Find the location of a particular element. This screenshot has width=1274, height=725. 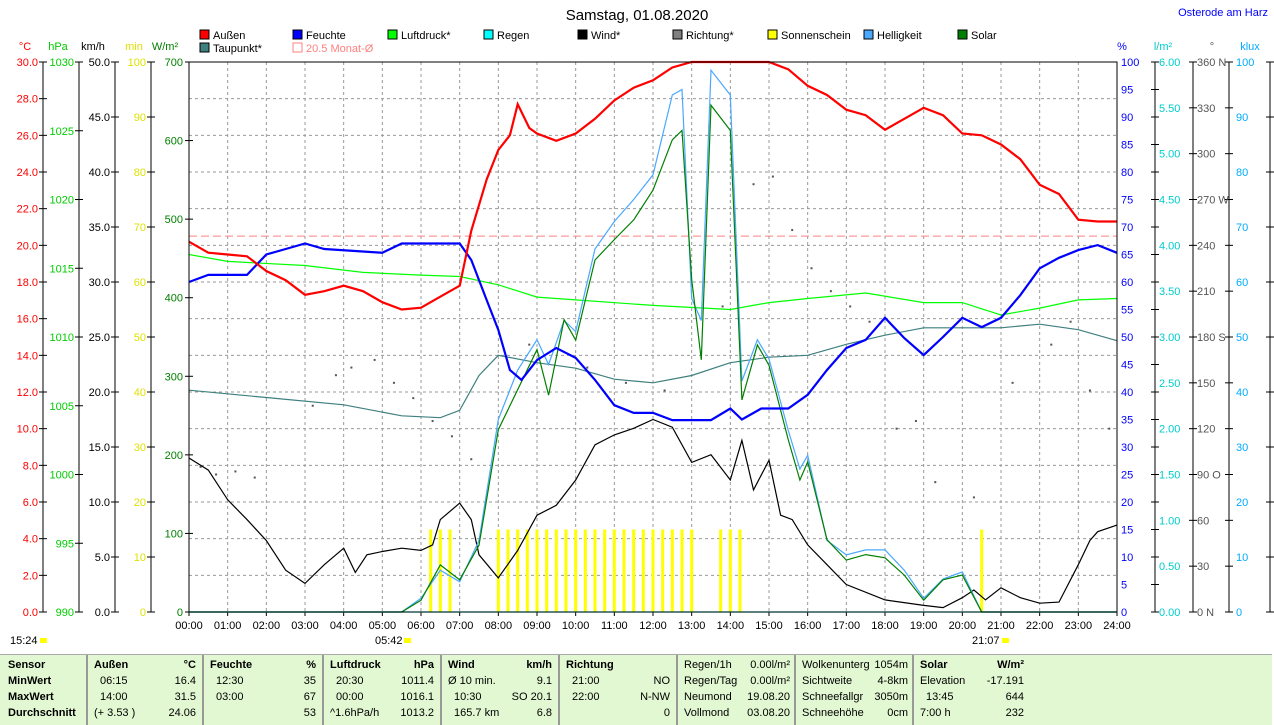

stats-col-richtung: Richtung 21:00 NO 22:00 N-NW 0 is located at coordinates (619, 690).